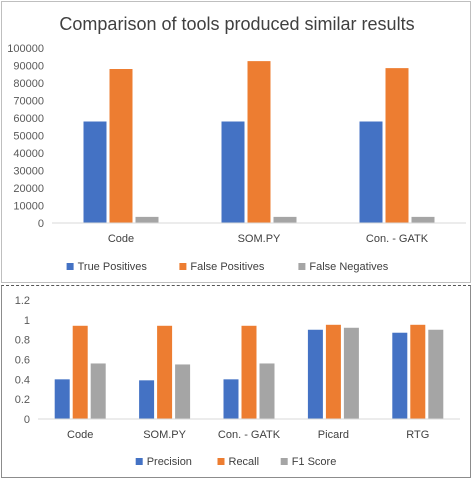 The width and height of the screenshot is (472, 480). What do you see at coordinates (169, 462) in the screenshot?
I see `legend-label: Precision` at bounding box center [169, 462].